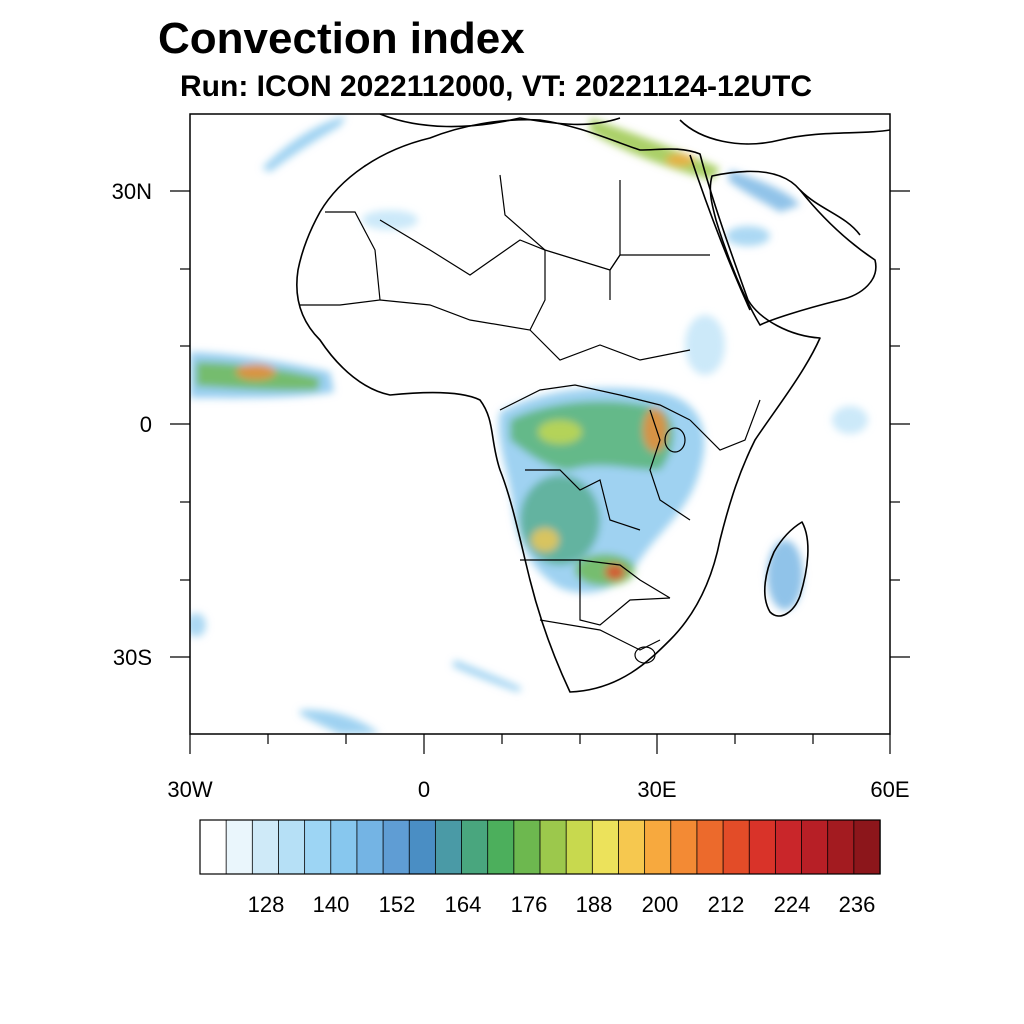  I want to click on red-sea, so click(720, 232).